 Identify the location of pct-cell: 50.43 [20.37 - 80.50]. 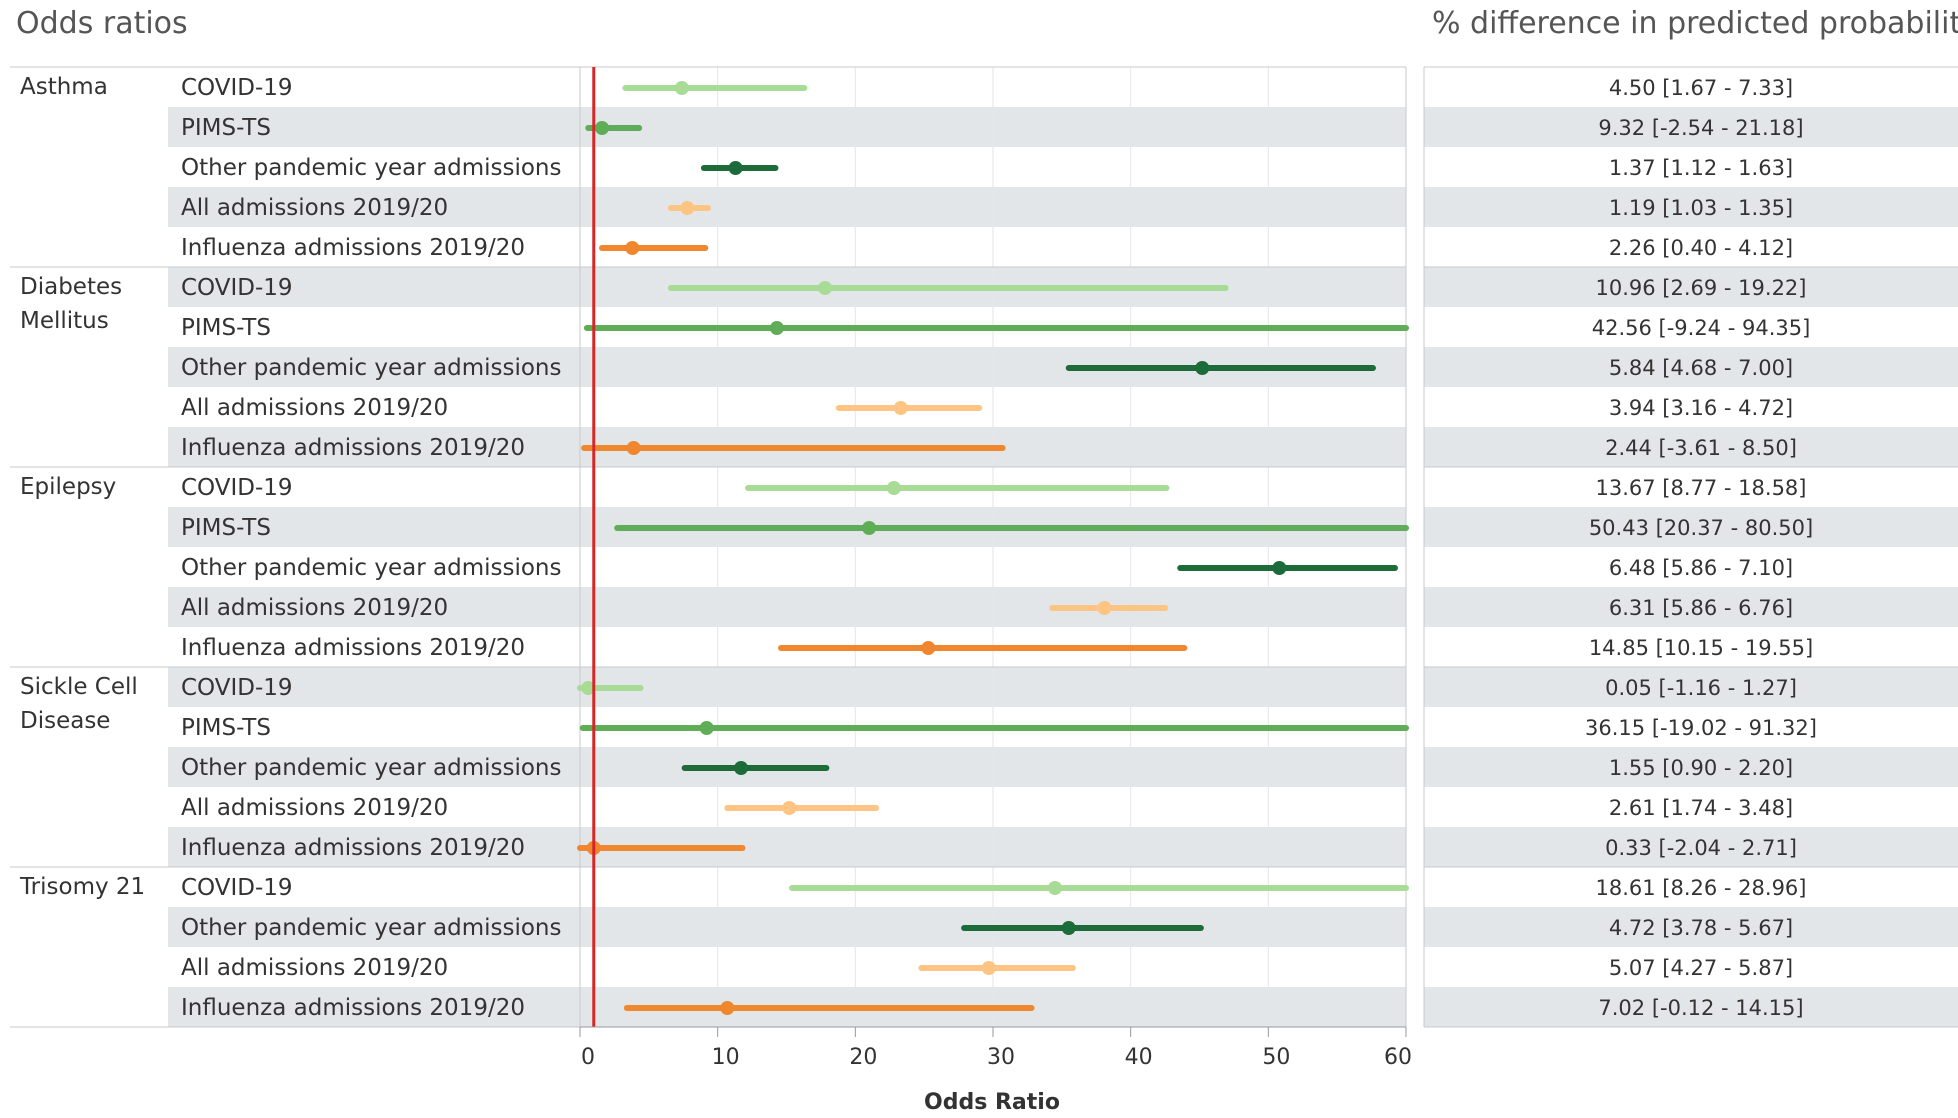
(1701, 528).